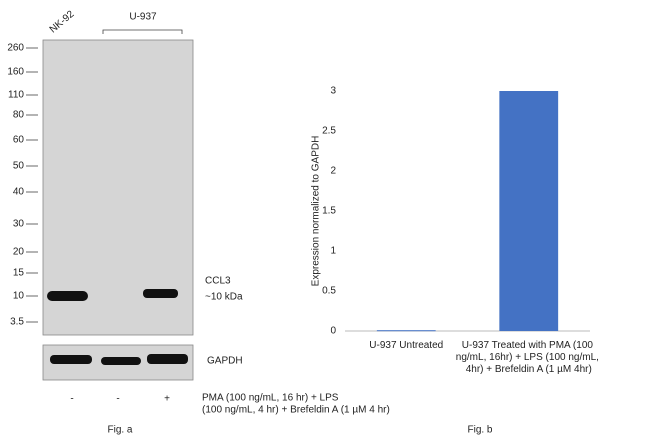 The height and width of the screenshot is (440, 650). Describe the element at coordinates (17, 322) in the screenshot. I see `marker-label: 3.5` at that location.